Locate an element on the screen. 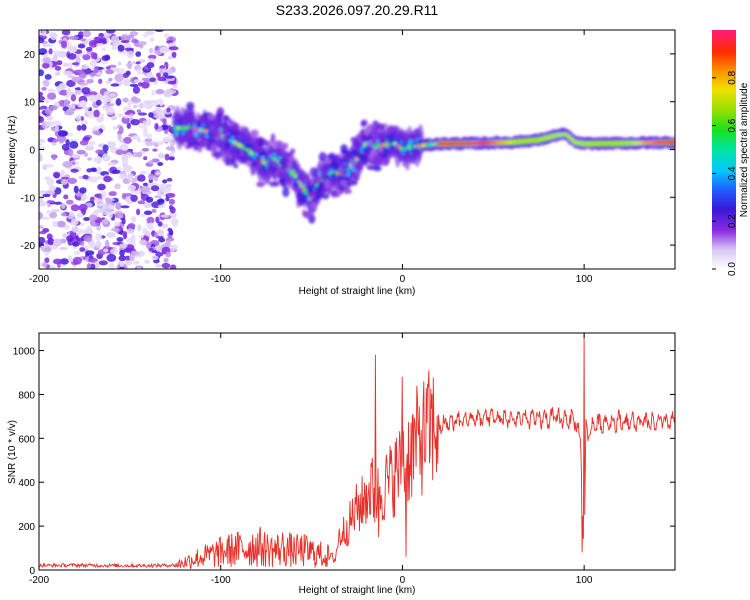 Image resolution: width=750 pixels, height=600 pixels. spectrogram-y-label: Frequency (Hz) is located at coordinates (12, 150).